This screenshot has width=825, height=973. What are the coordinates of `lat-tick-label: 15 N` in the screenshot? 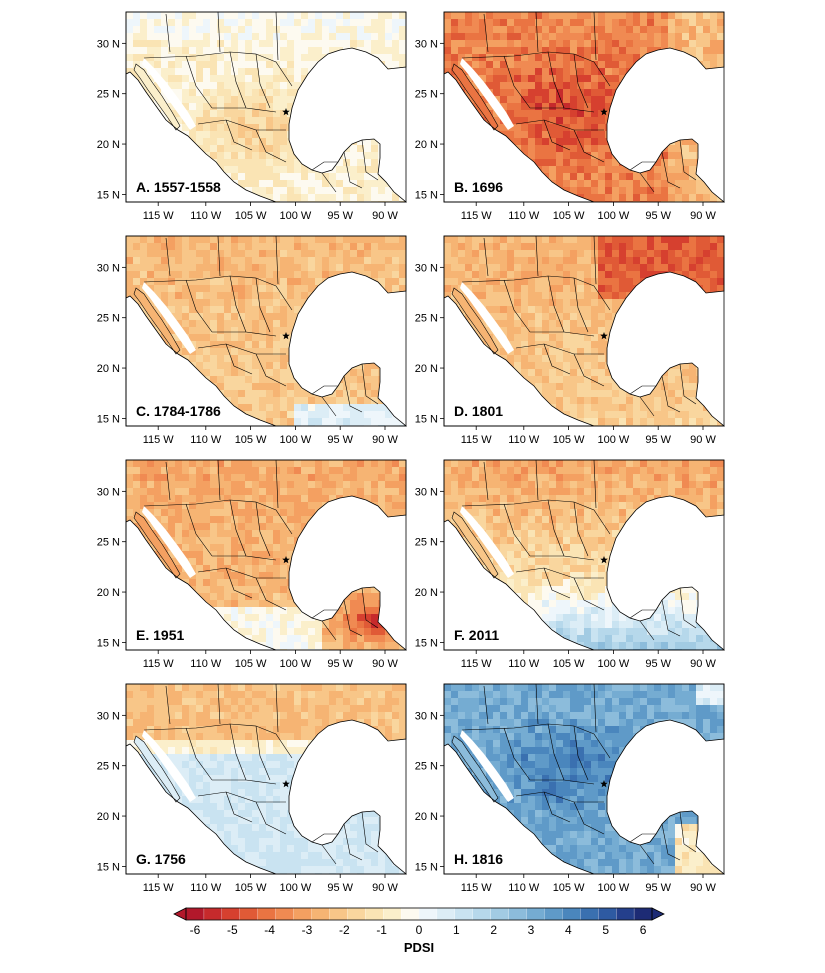 It's located at (108, 195).